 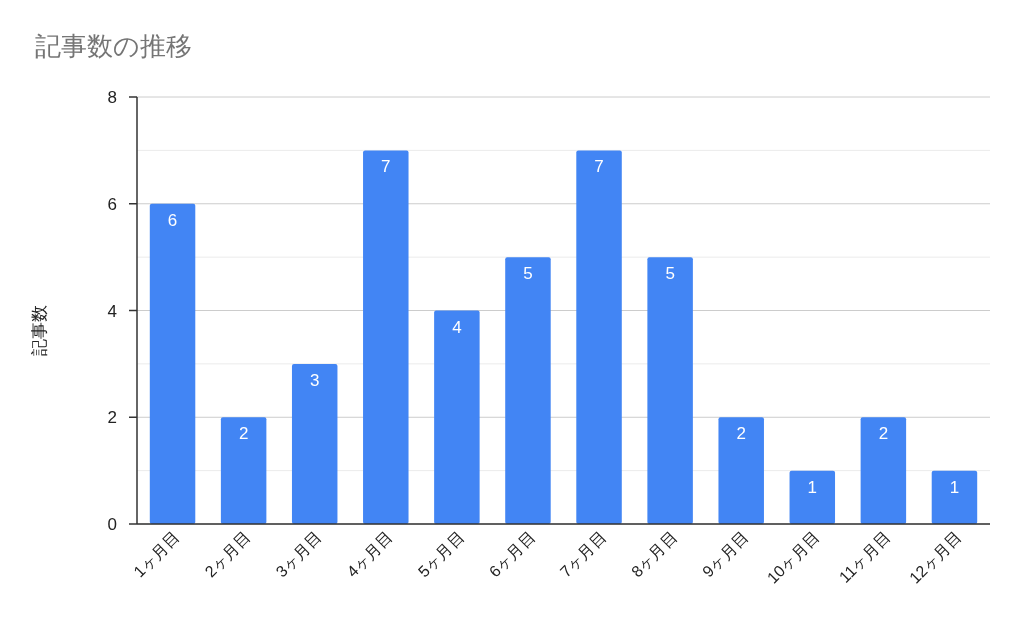 I want to click on x-tick-label: 12ヶ月目, so click(x=935, y=557).